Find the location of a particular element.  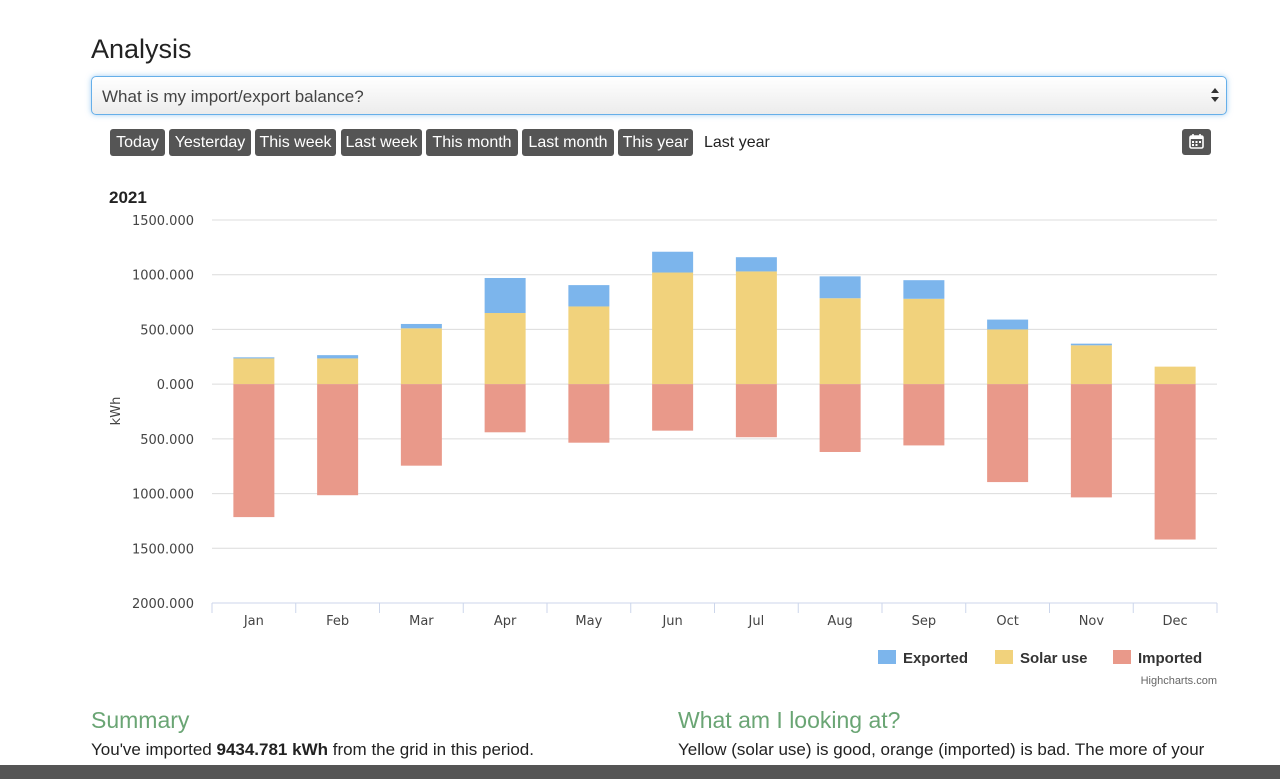

range-button-last-month: Last month is located at coordinates (568, 142).